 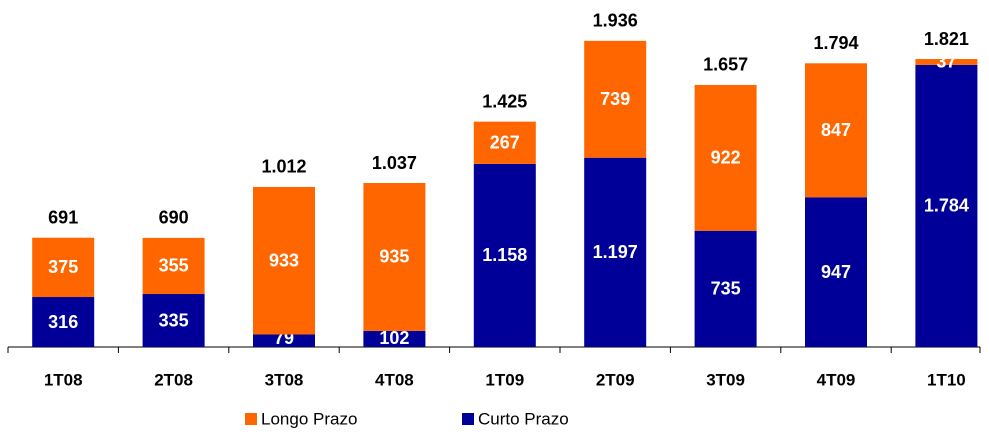 I want to click on total-label: 1.821, so click(x=946, y=39).